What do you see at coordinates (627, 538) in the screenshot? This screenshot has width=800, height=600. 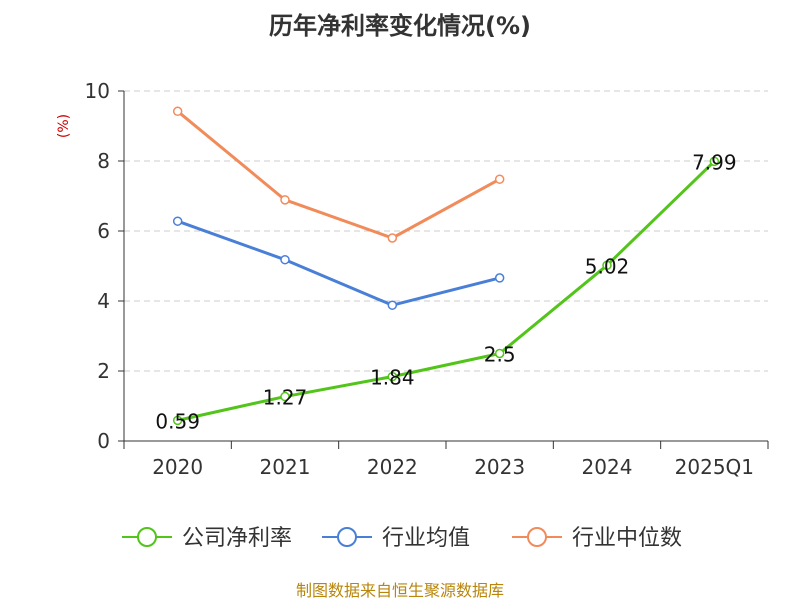 I see `legend-label: 行业中位数` at bounding box center [627, 538].